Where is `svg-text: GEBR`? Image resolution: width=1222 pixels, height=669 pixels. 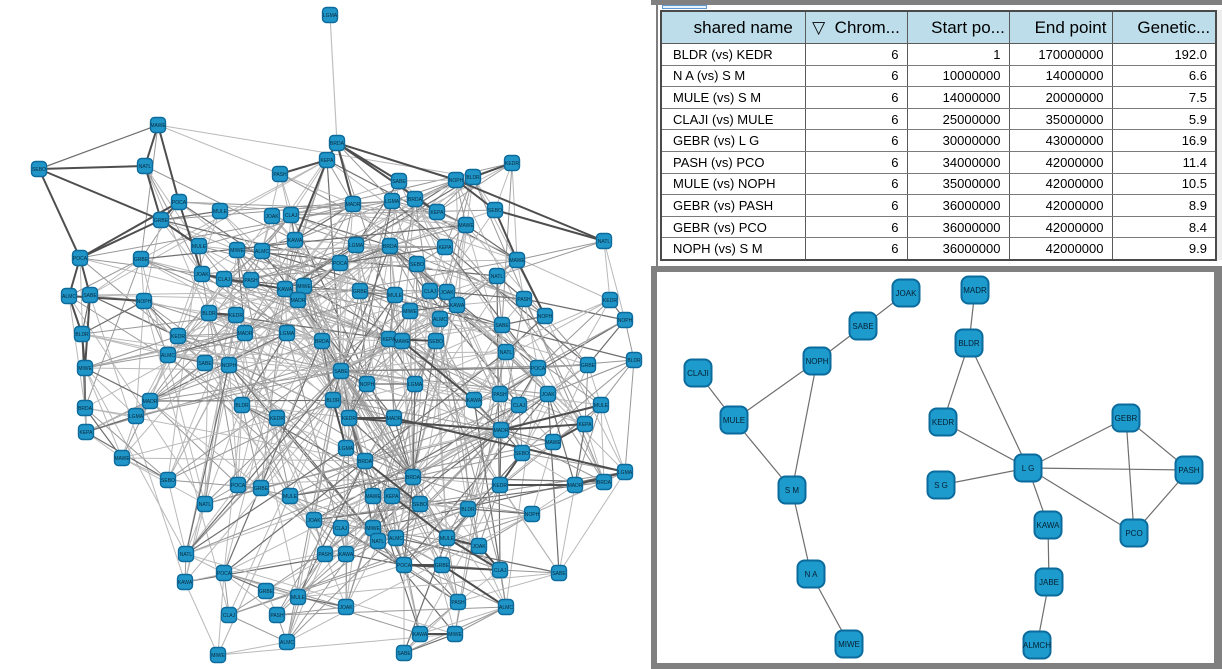
svg-text: GEBR is located at coordinates (1126, 418).